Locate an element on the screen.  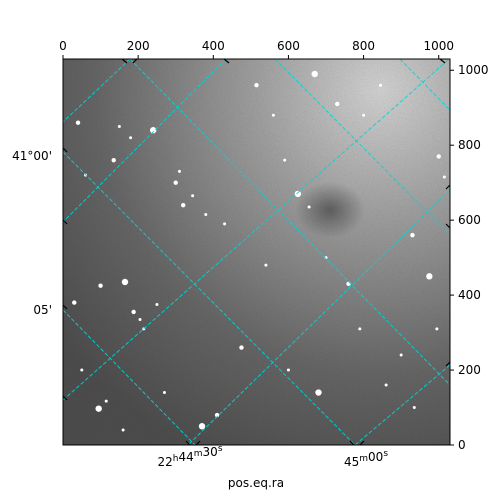
x-tick-label-0: 0 is located at coordinates (63, 46).